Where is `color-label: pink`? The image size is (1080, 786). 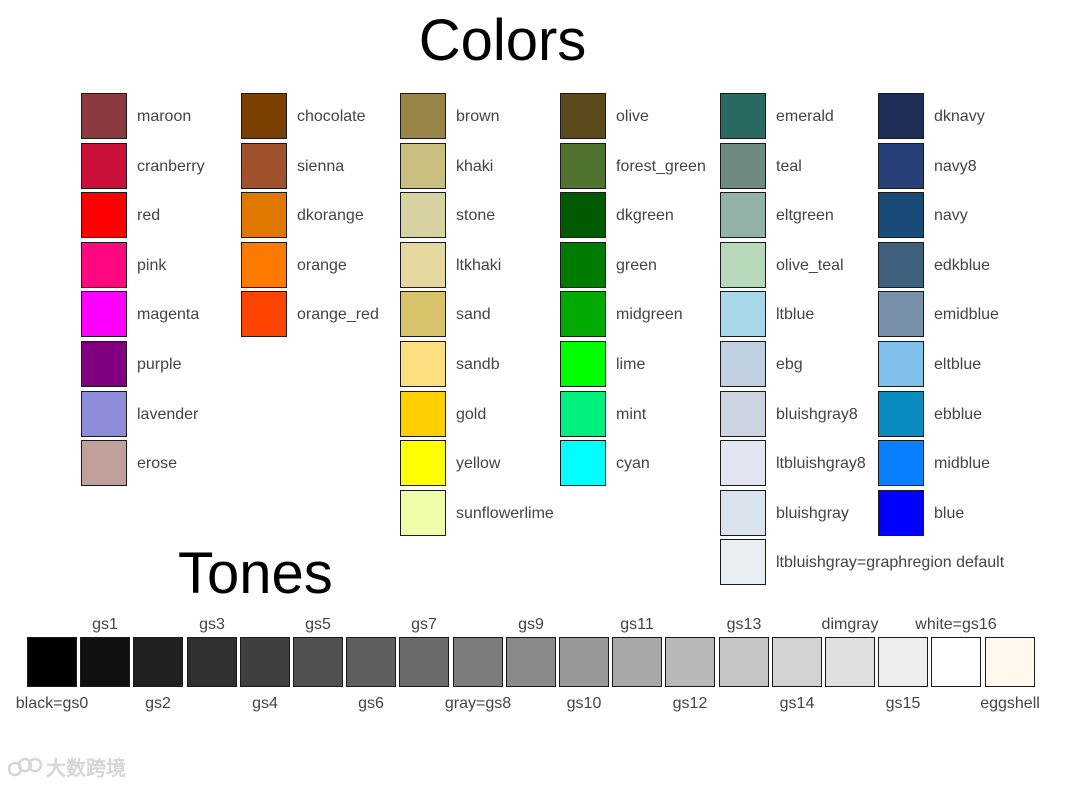
color-label: pink is located at coordinates (152, 265).